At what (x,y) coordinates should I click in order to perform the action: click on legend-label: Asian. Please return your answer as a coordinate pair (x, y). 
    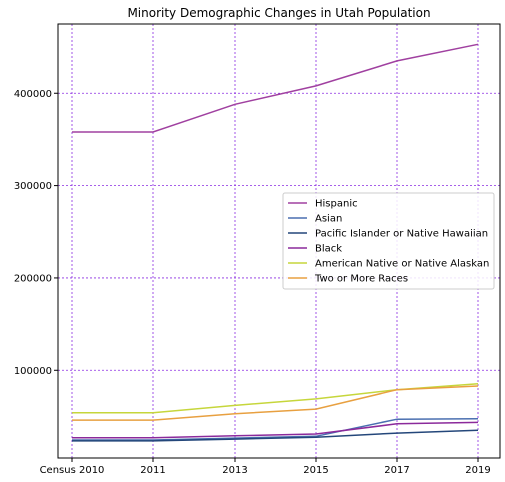
    Looking at the image, I should click on (328, 219).